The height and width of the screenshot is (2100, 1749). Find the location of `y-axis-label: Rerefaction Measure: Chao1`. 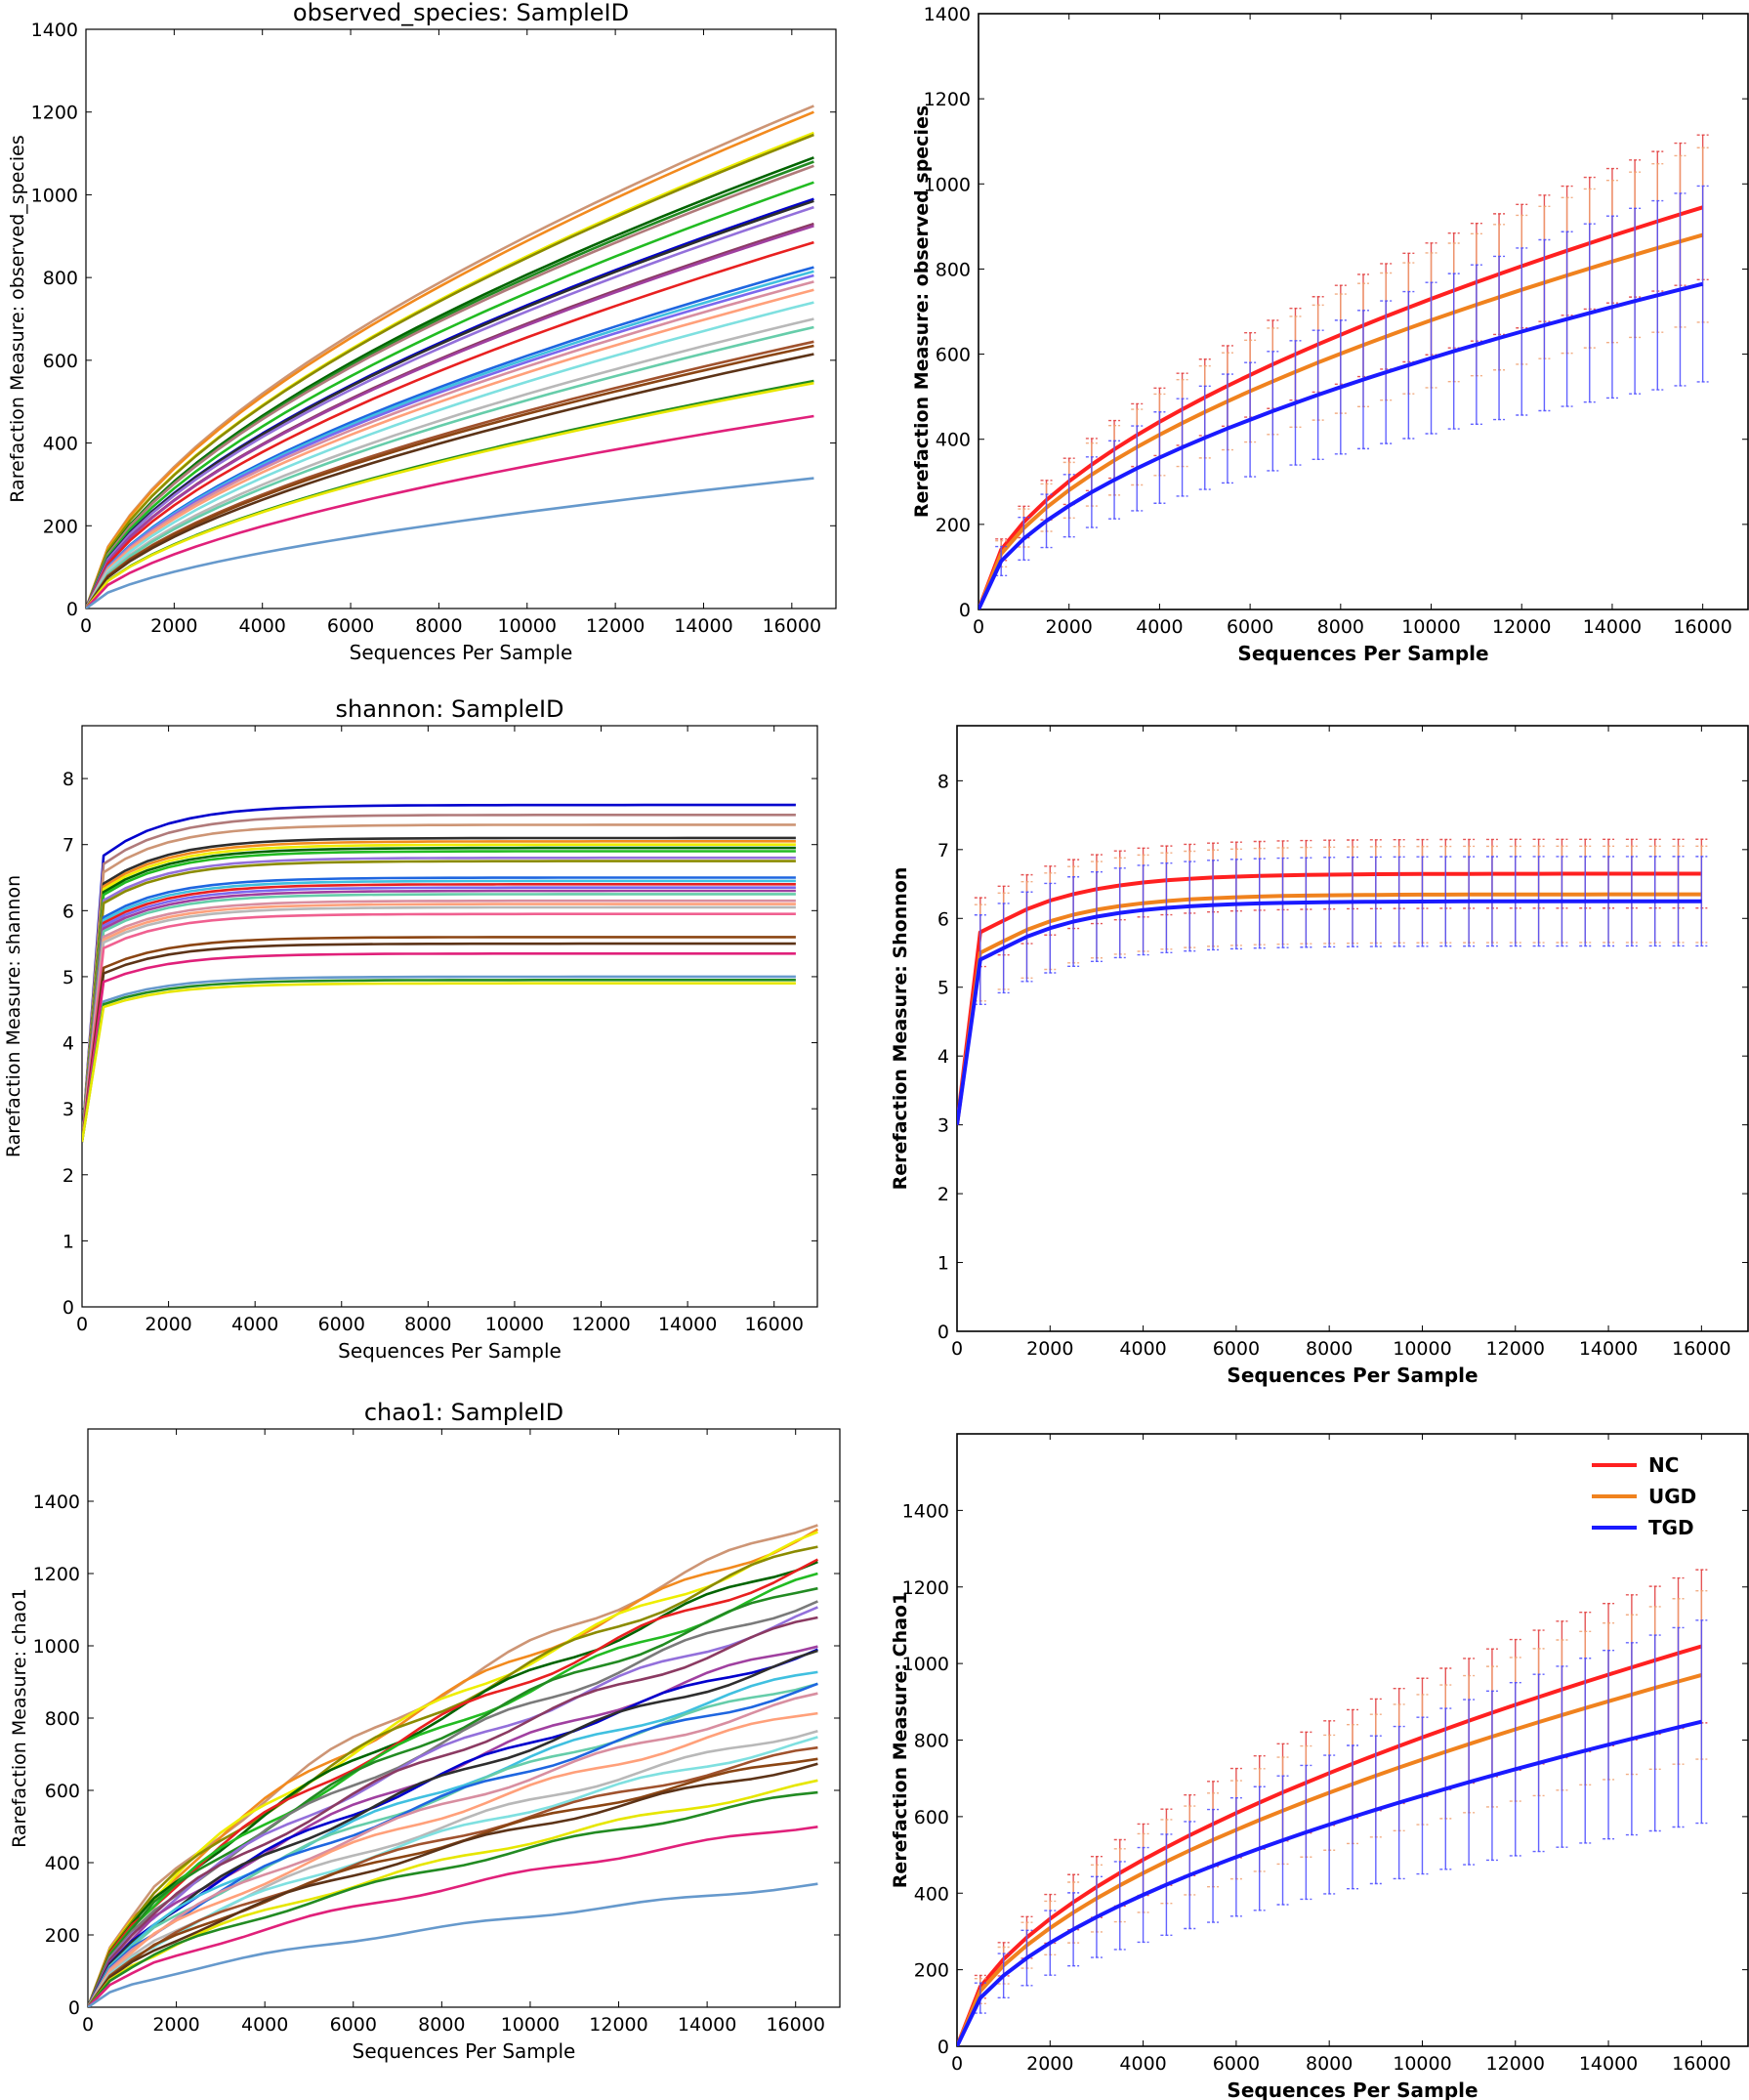

y-axis-label: Rerefaction Measure: Chao1 is located at coordinates (900, 1740).